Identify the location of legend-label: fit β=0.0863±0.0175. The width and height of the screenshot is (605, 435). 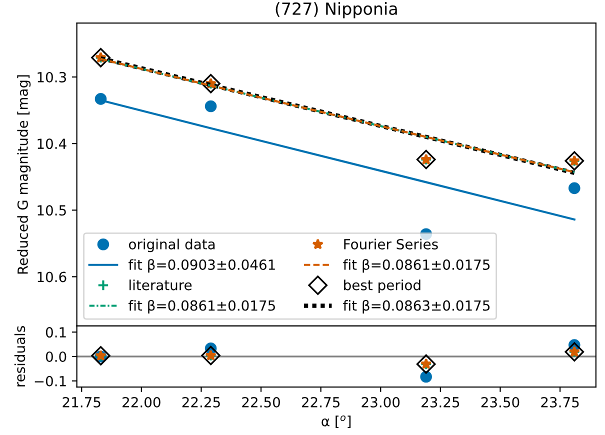
(416, 307).